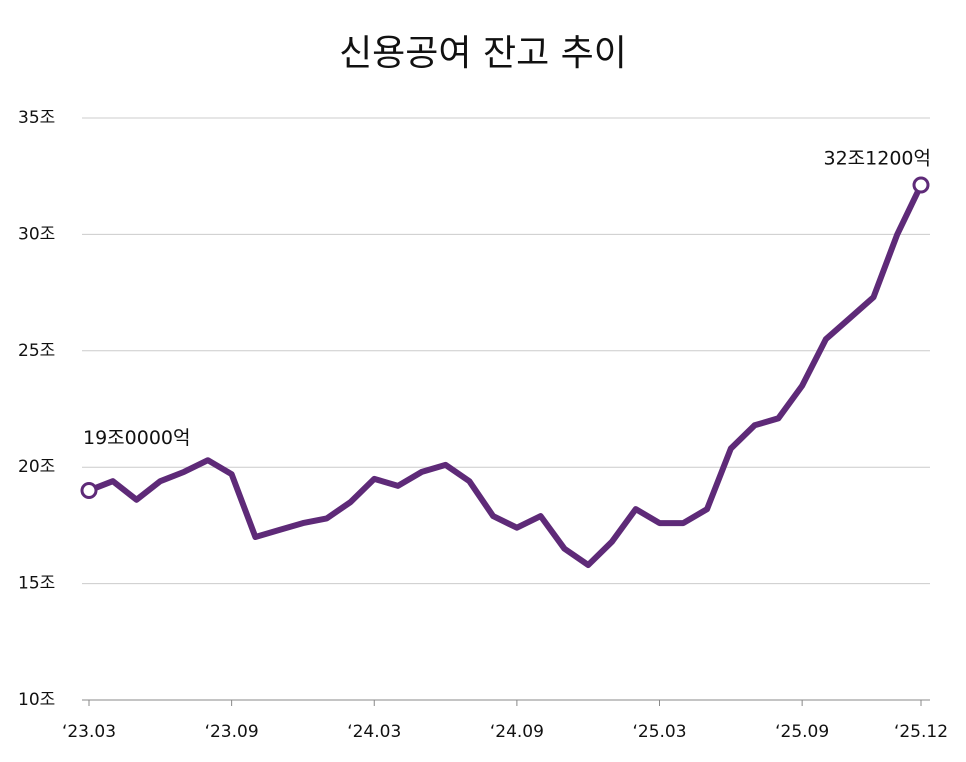 The image size is (966, 762). What do you see at coordinates (36, 351) in the screenshot?
I see `y-tick-label: 25조` at bounding box center [36, 351].